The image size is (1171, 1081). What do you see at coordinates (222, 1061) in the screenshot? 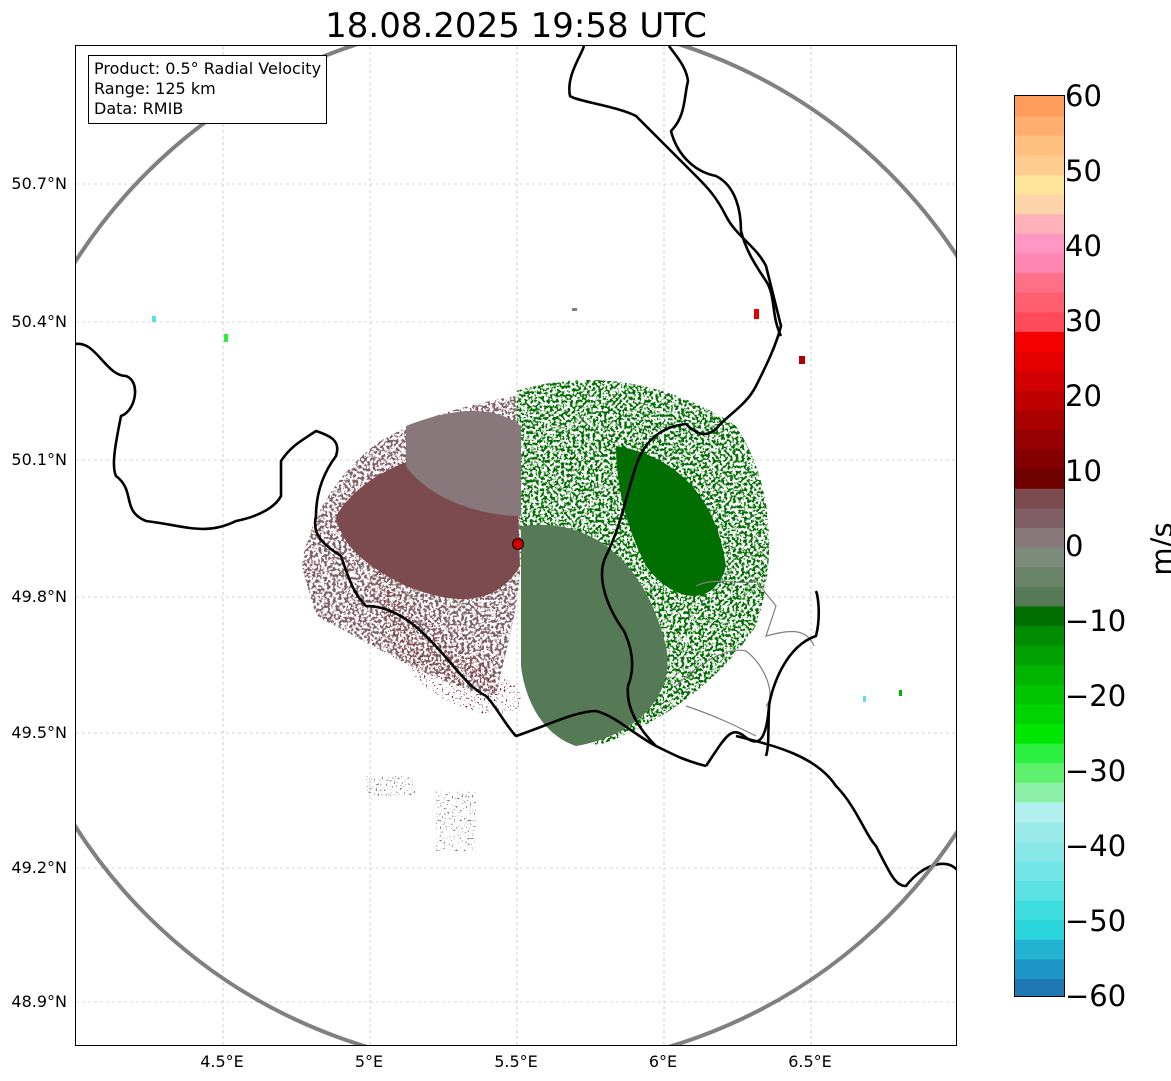
I see `x-tick-label: 4.5°E` at bounding box center [222, 1061].